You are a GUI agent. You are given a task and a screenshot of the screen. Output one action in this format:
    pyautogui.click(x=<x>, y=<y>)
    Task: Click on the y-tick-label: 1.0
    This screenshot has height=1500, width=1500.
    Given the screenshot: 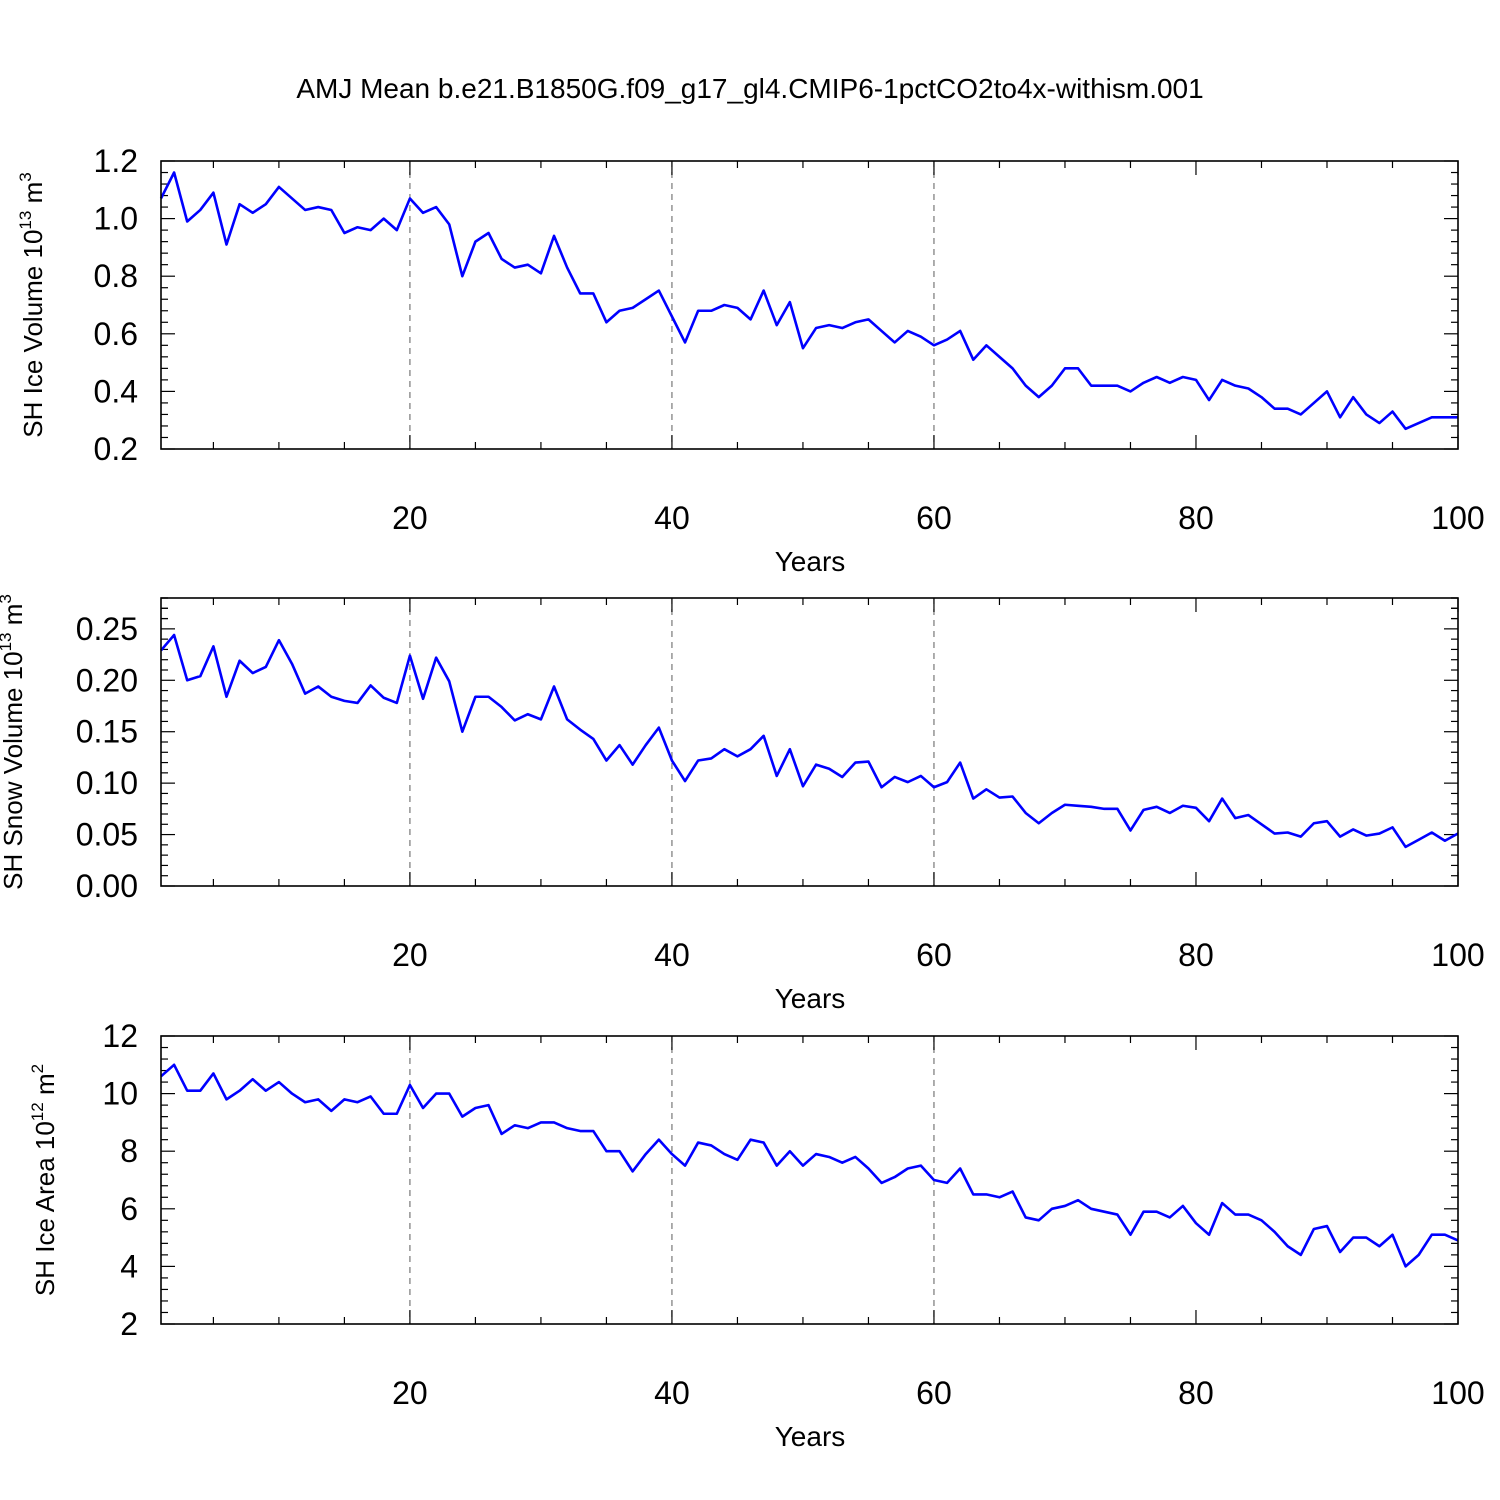 What is the action you would take?
    pyautogui.click(x=116, y=219)
    